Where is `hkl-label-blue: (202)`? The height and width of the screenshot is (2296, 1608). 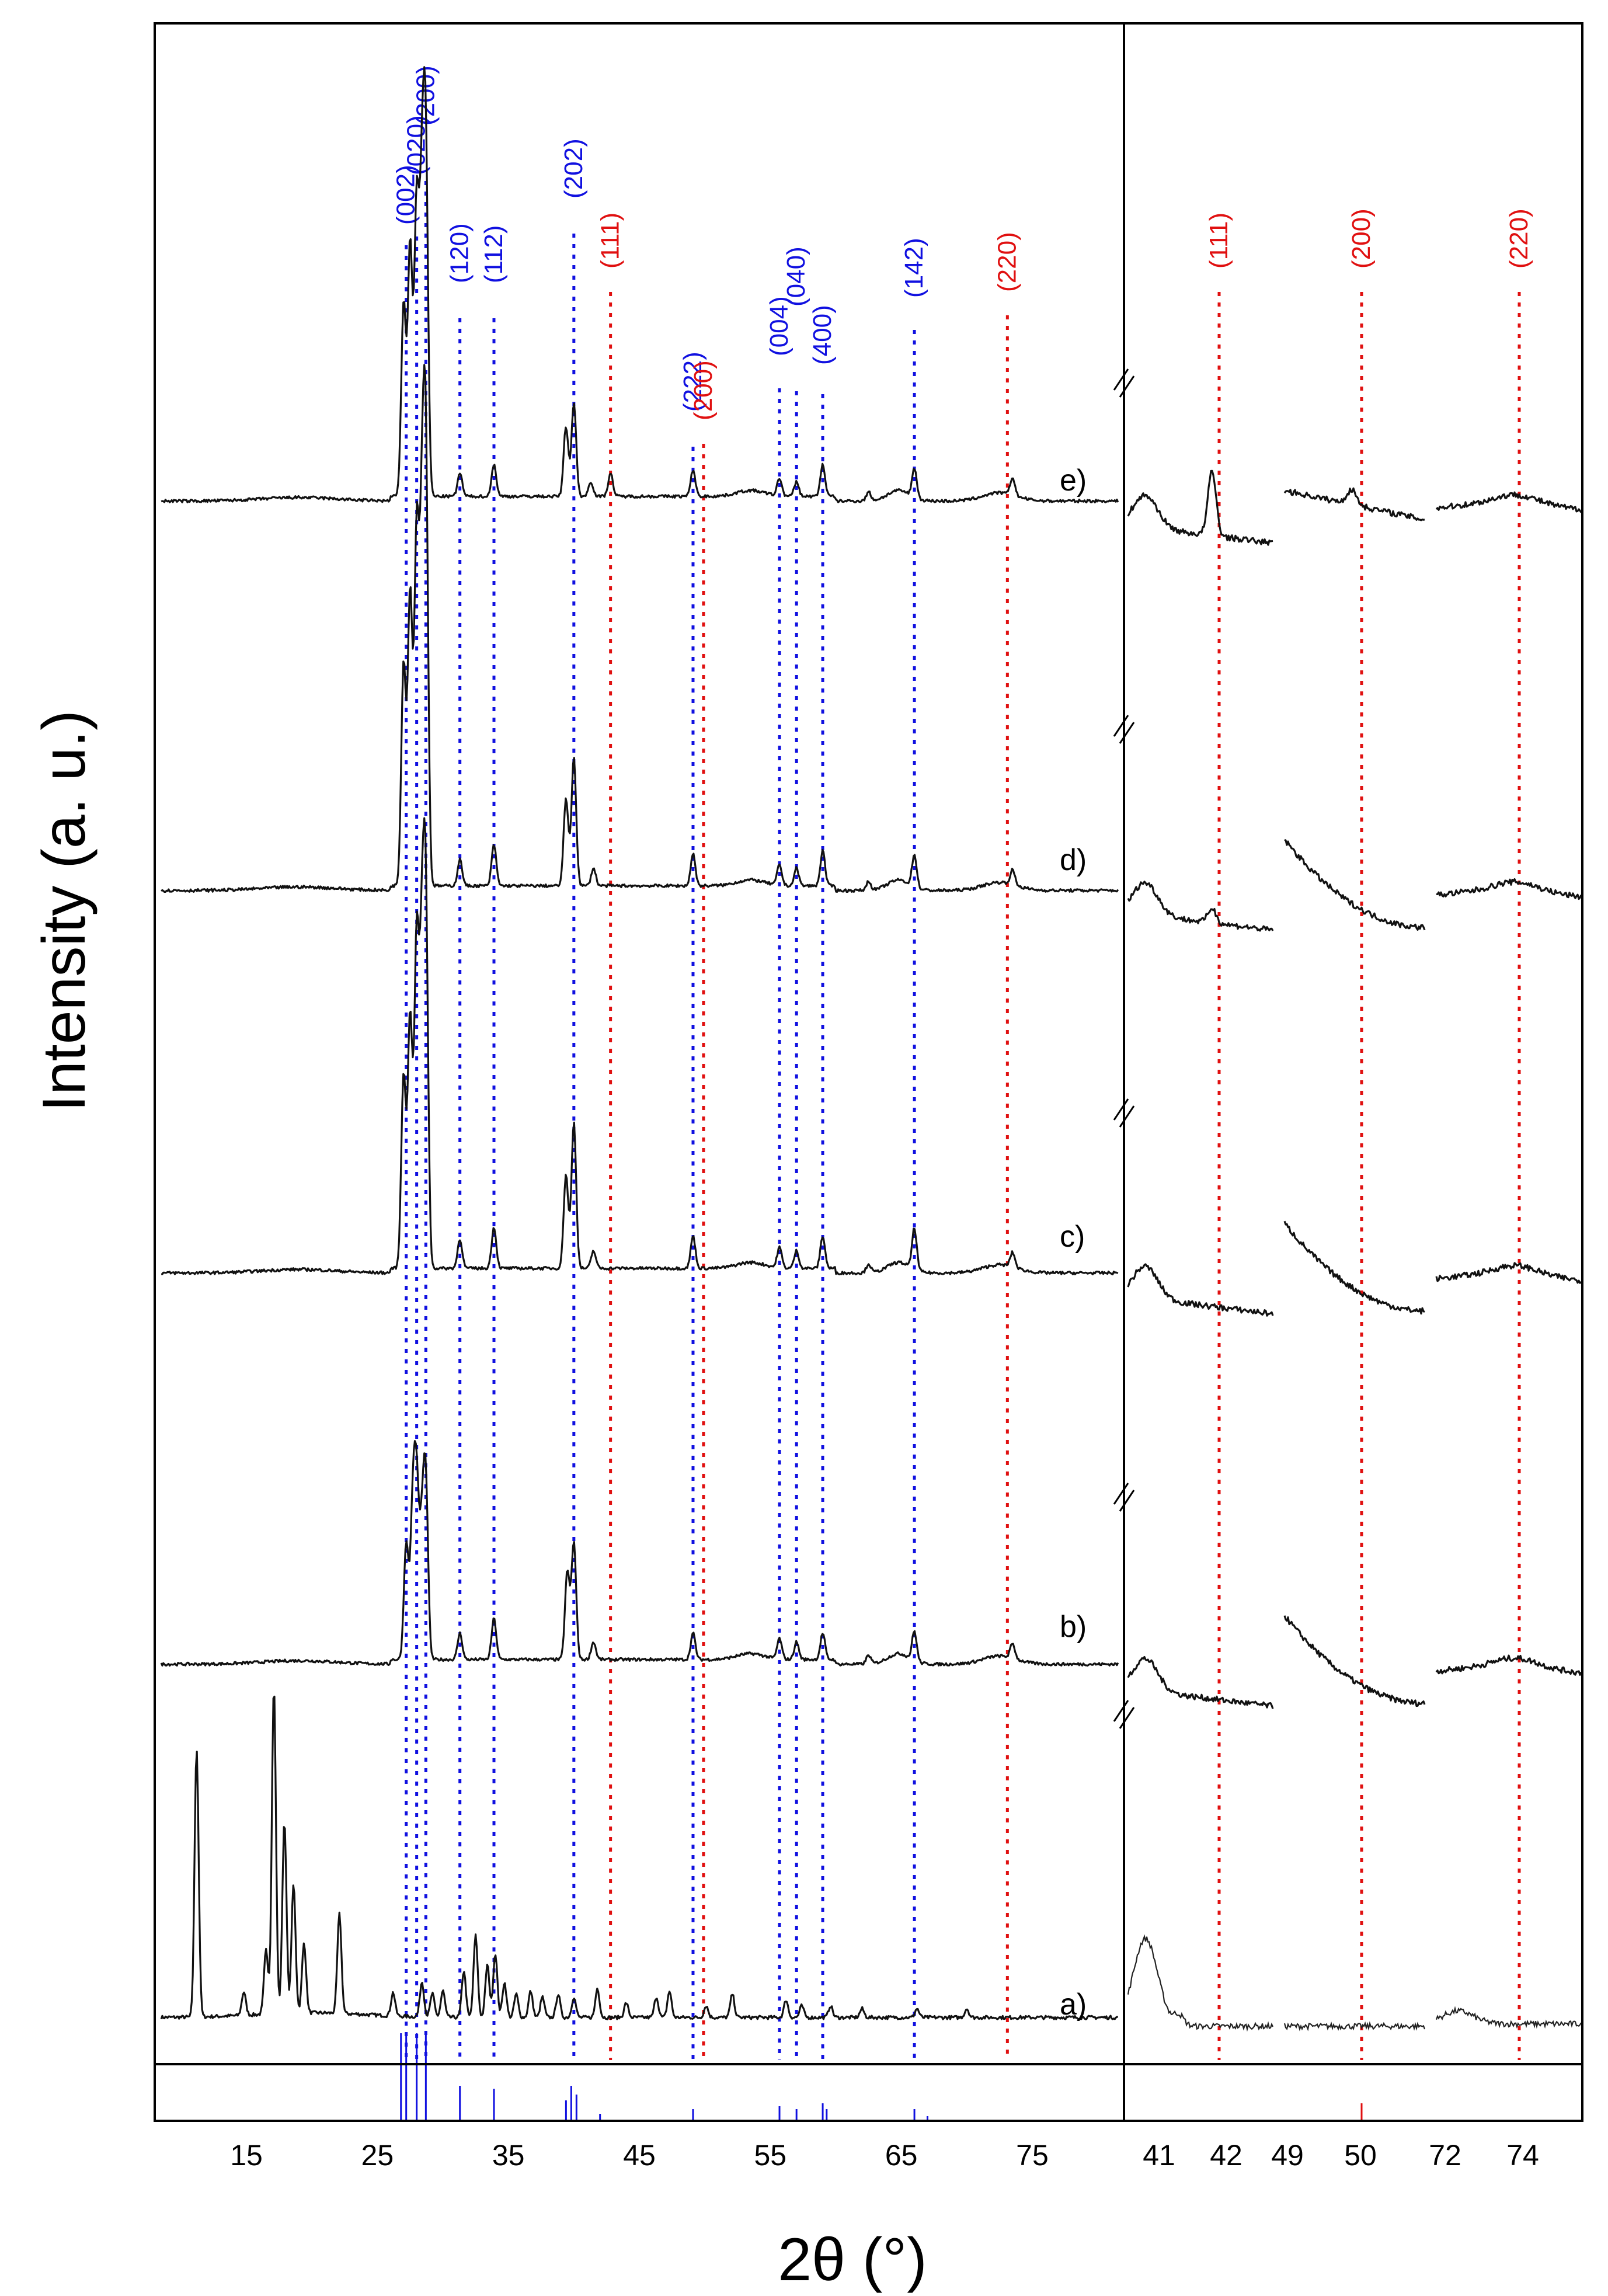 hkl-label-blue: (202) is located at coordinates (573, 168).